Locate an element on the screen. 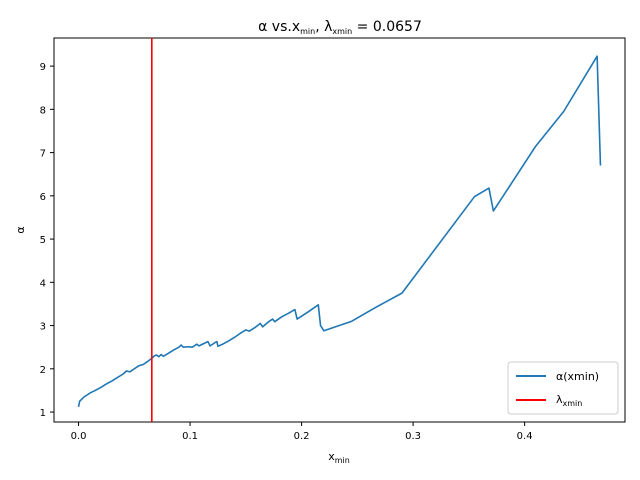 The height and width of the screenshot is (480, 640). y-axis-label: α is located at coordinates (20, 229).